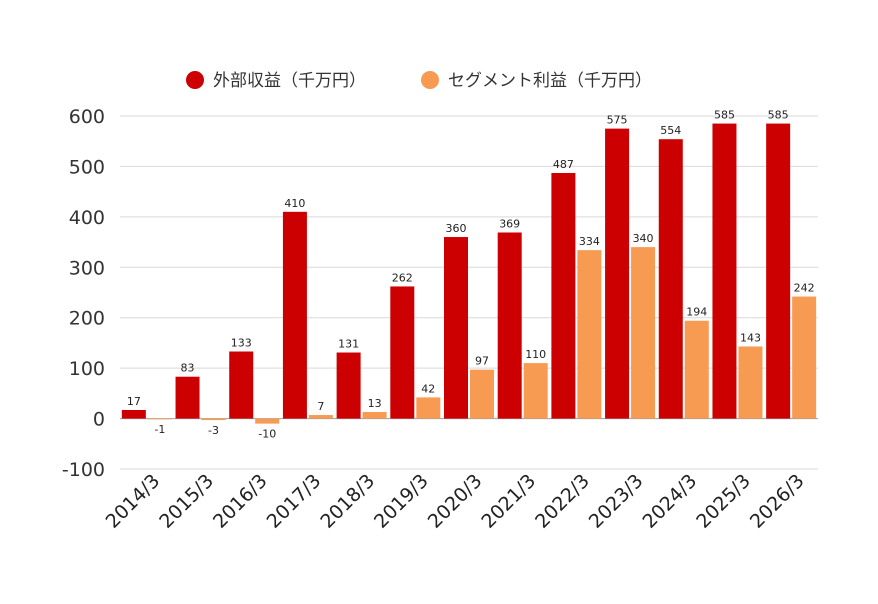  Describe the element at coordinates (589, 241) in the screenshot. I see `data-label: 334` at that location.